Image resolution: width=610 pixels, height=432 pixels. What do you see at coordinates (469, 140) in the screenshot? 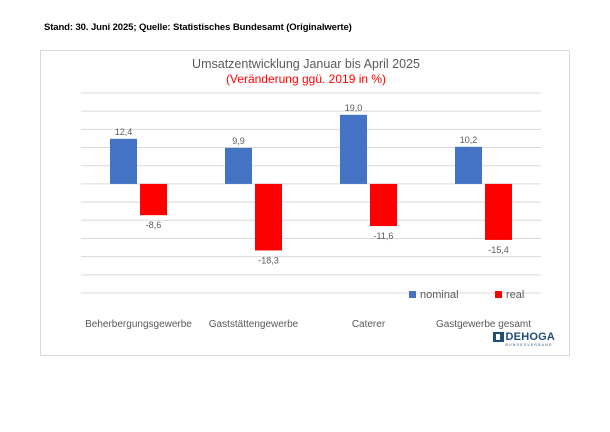
I see `data-label: 10,2` at bounding box center [469, 140].